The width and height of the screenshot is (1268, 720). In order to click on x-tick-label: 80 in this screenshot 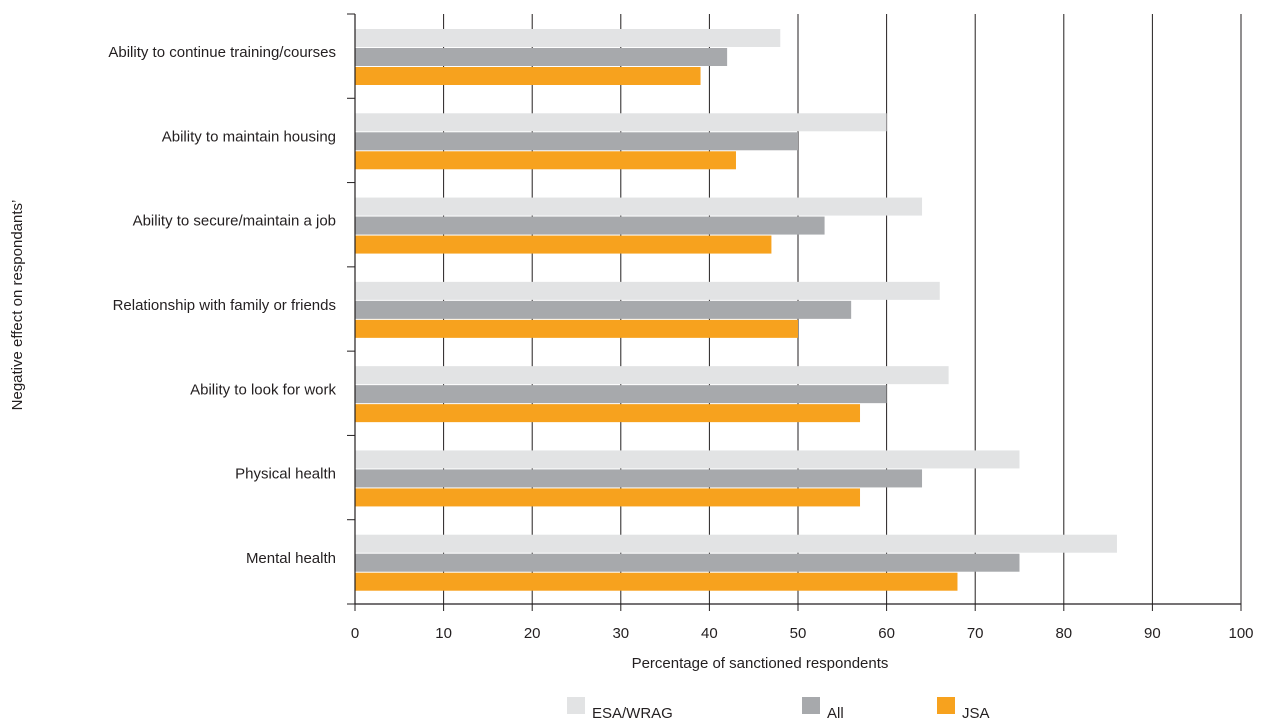, I will do `click(1063, 633)`.